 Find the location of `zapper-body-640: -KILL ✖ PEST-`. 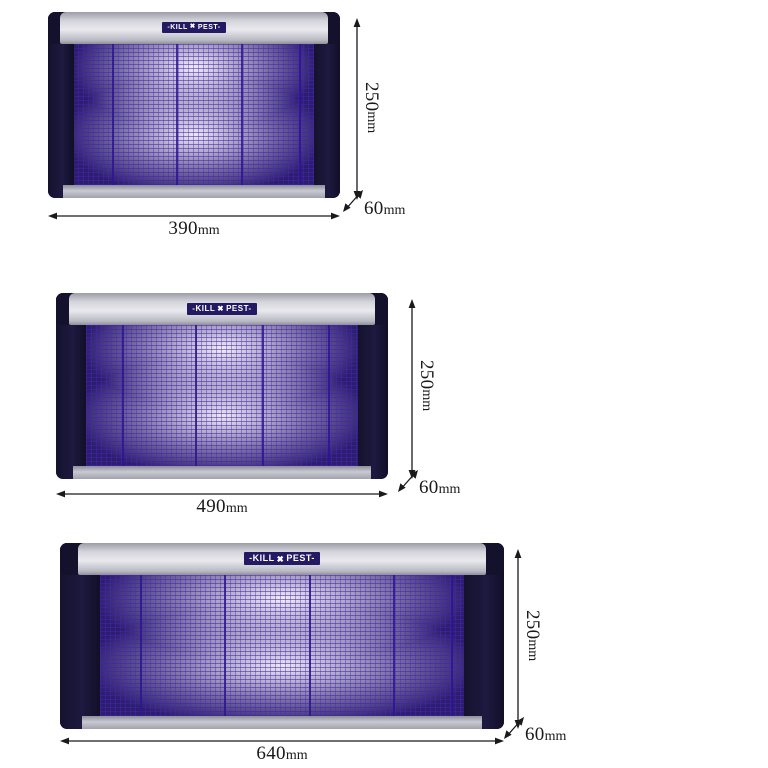

zapper-body-640: -KILL ✖ PEST- is located at coordinates (282, 636).